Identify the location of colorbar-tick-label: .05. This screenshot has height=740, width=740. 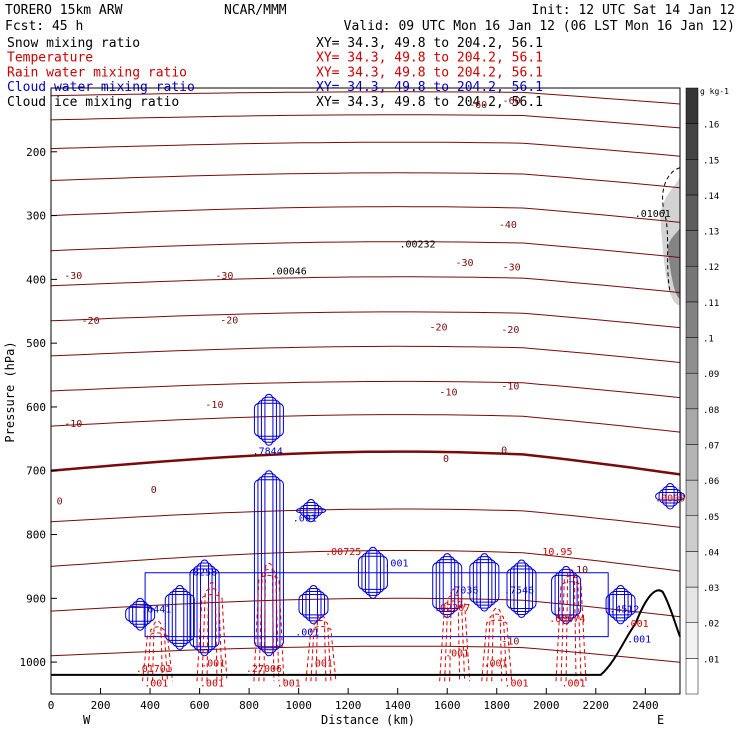
(711, 518).